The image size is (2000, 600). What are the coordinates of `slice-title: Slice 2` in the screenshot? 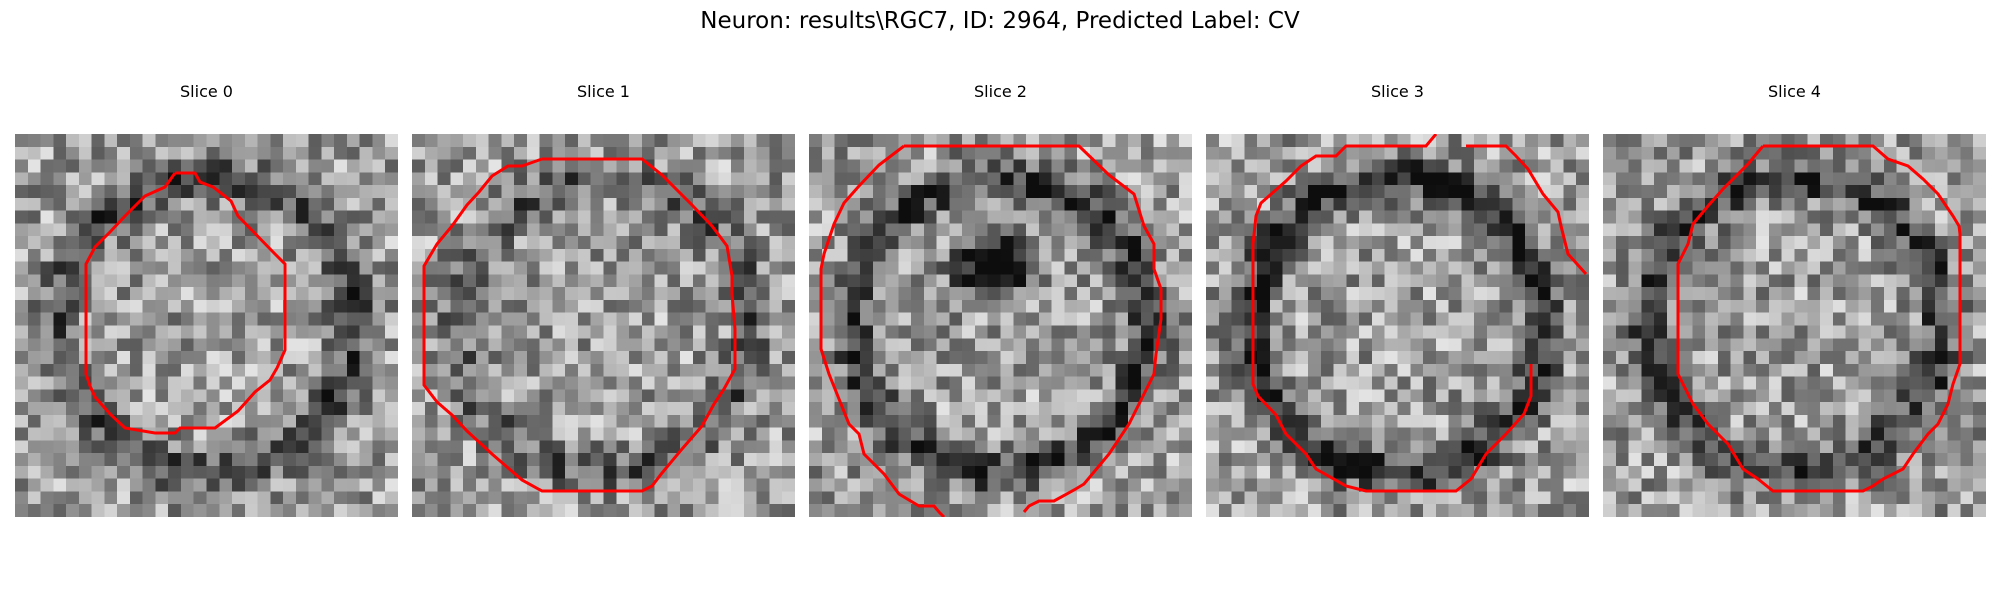 It's located at (1000, 91).